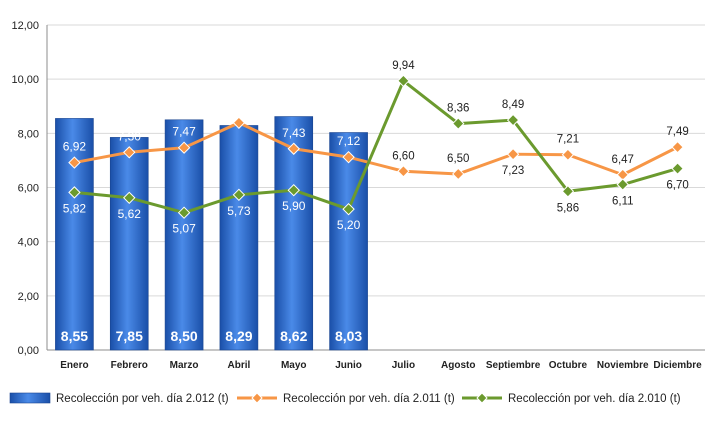 Image resolution: width=716 pixels, height=425 pixels. Describe the element at coordinates (623, 365) in the screenshot. I see `x-tick-label: Noviembre` at that location.